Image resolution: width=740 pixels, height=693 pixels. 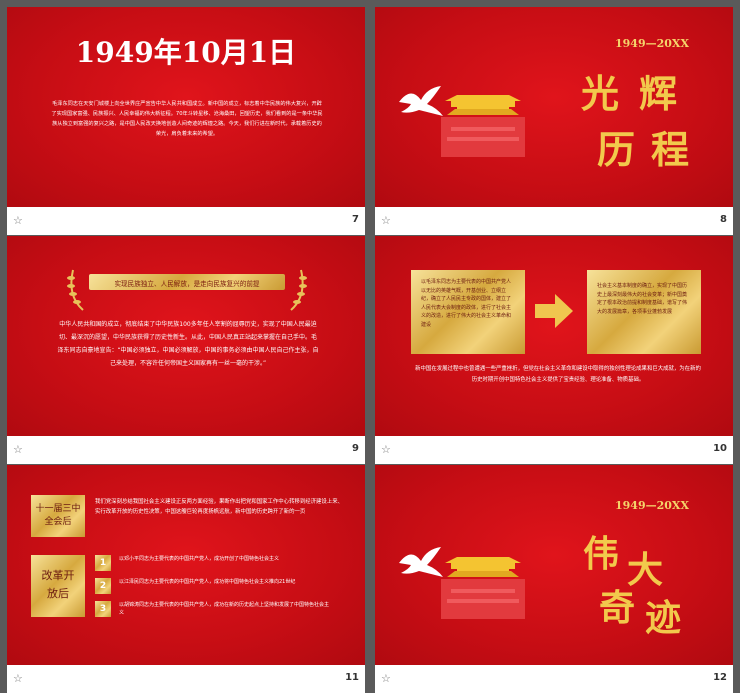 I want to click on slide-number: 7, so click(x=355, y=219).